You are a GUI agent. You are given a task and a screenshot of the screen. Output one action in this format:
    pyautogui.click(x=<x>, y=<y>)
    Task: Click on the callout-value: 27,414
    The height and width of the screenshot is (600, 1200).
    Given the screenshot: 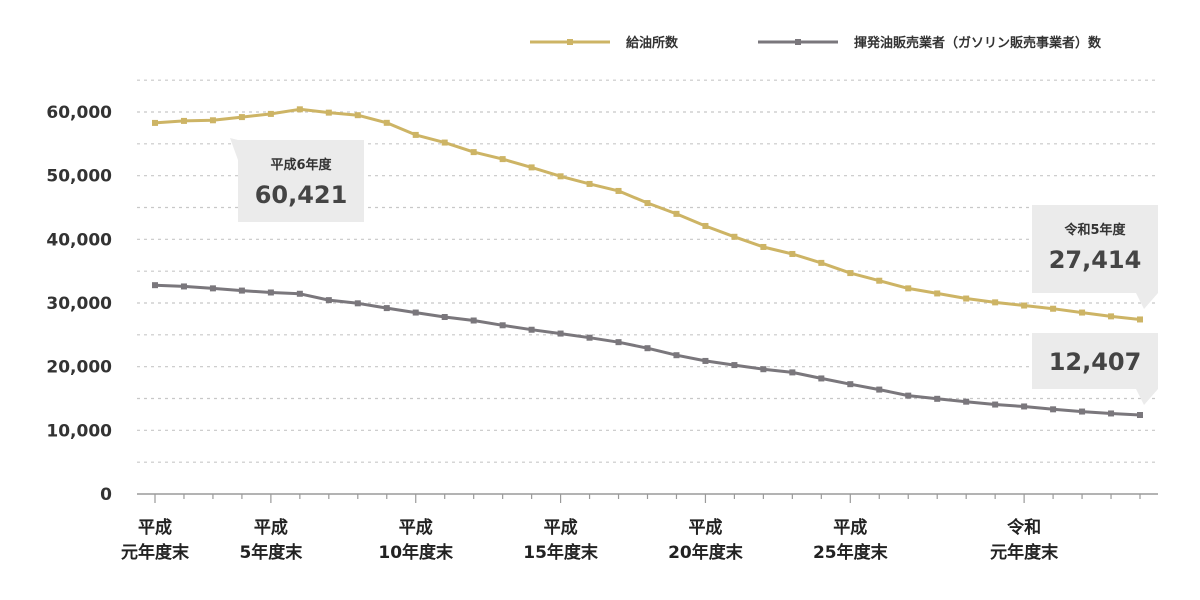 What is the action you would take?
    pyautogui.click(x=1095, y=260)
    